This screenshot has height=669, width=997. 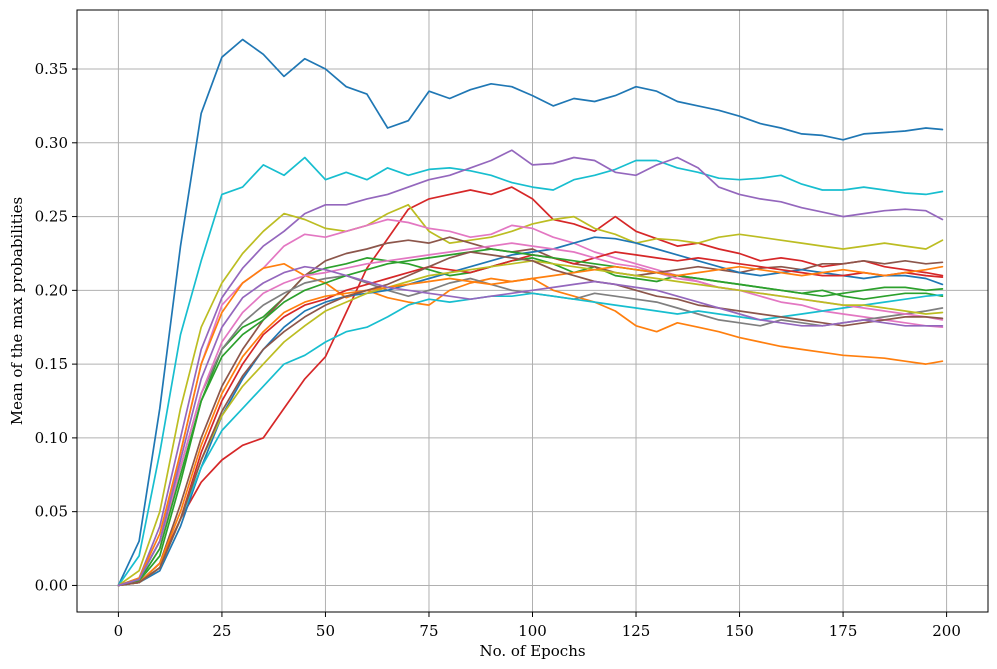 What do you see at coordinates (51, 69) in the screenshot?
I see `y-tick-label: 0.35` at bounding box center [51, 69].